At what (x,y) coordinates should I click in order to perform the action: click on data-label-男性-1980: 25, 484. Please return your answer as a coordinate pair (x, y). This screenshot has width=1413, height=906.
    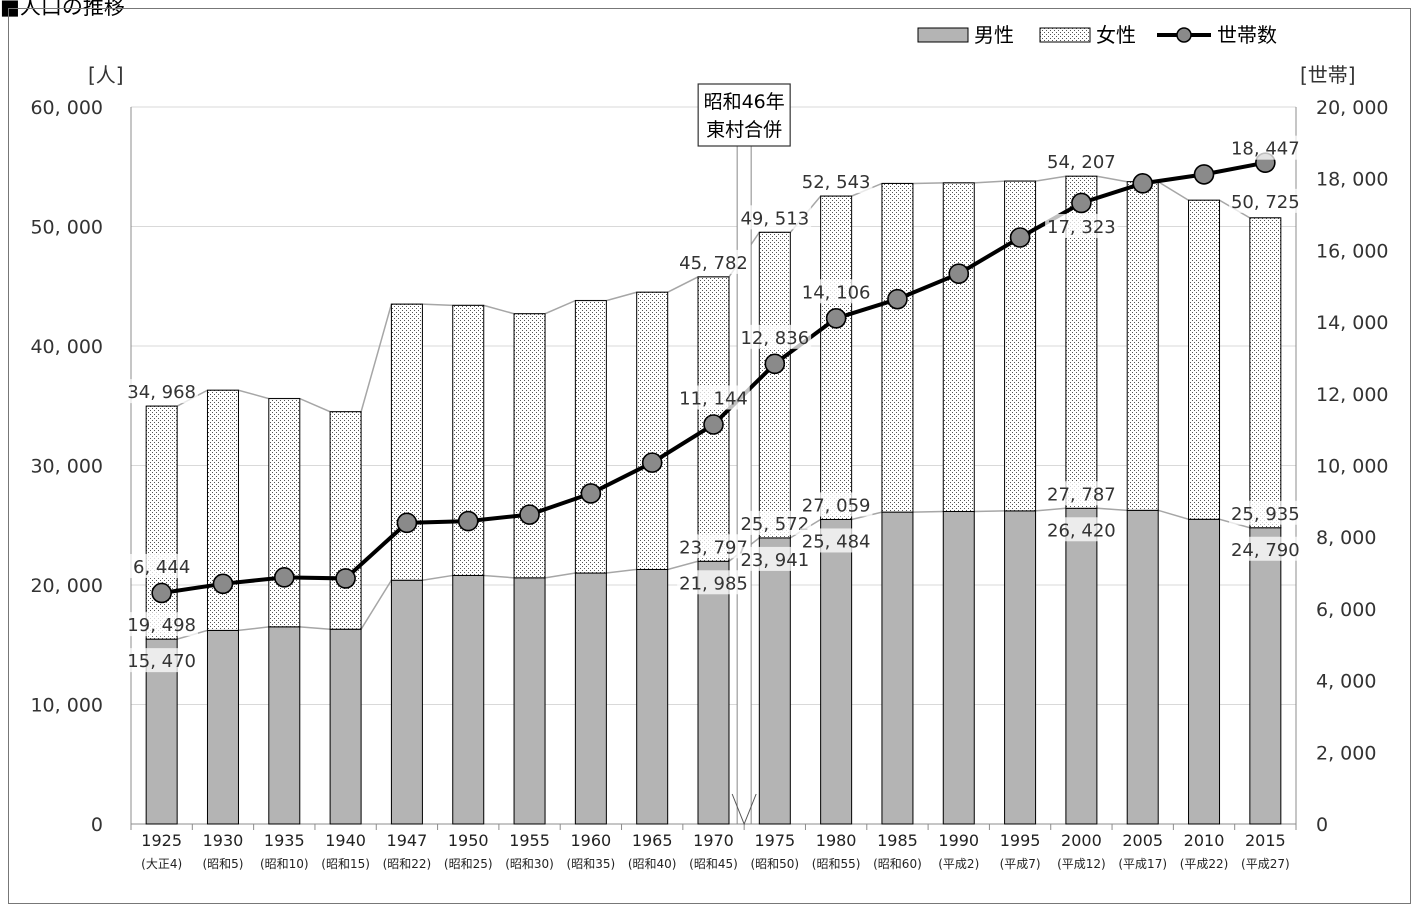
    Looking at the image, I should click on (836, 541).